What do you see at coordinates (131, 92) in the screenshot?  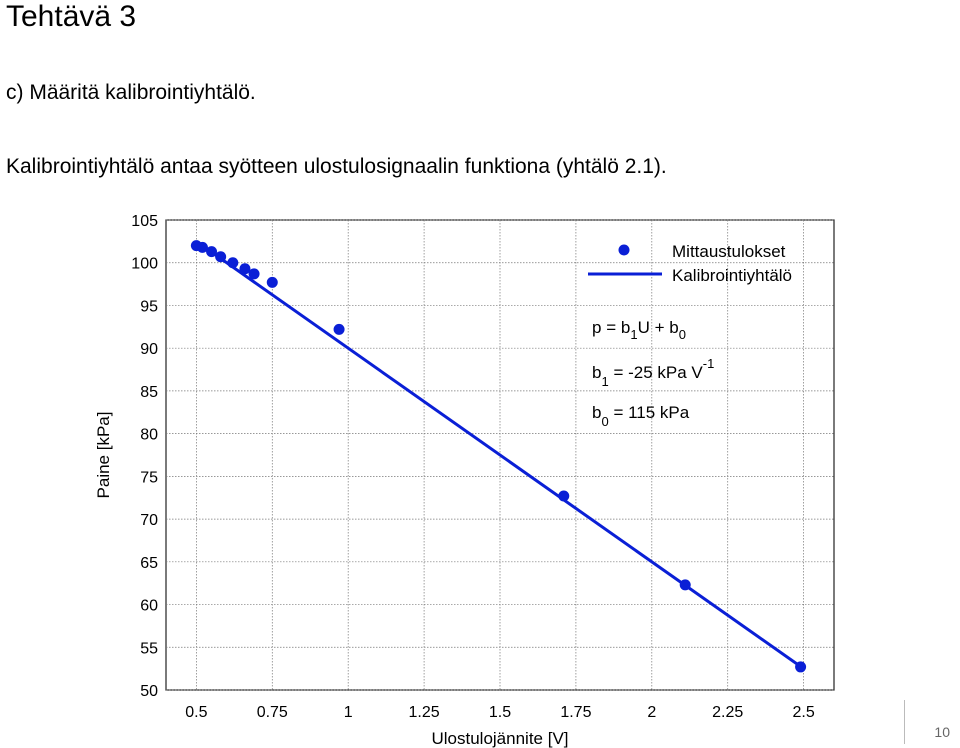 I see `slide-subtitle: c) Määritä kalibrointiyhtälö.` at bounding box center [131, 92].